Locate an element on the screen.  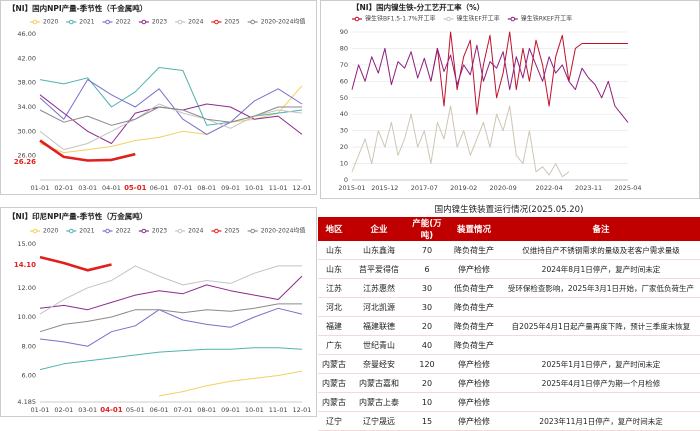
y-tick-label: 60 is located at coordinates (344, 81).